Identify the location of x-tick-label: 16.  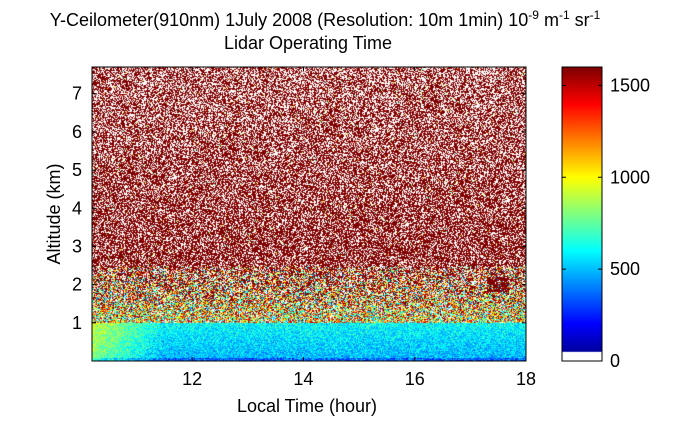
(415, 379).